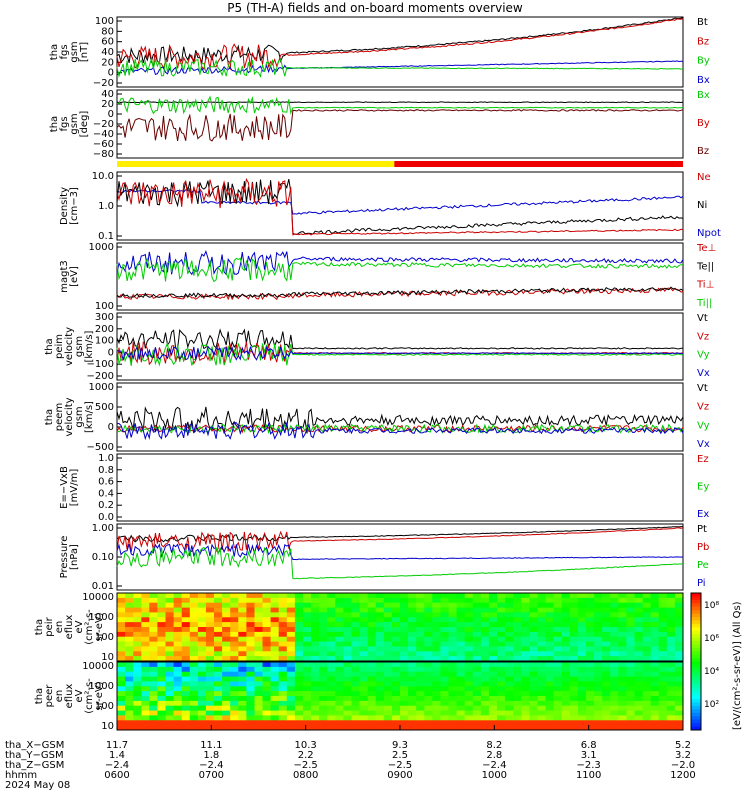 The height and width of the screenshot is (800, 750). Describe the element at coordinates (21, 775) in the screenshot. I see `ephem-row-label: hhmm` at that location.